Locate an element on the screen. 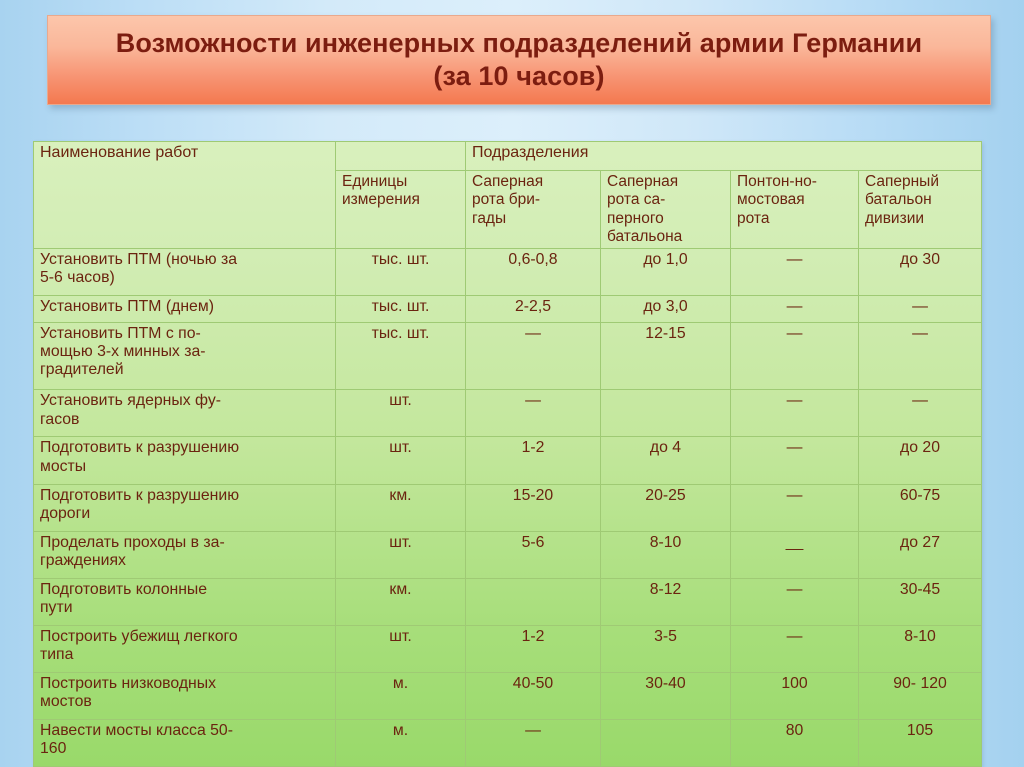 The width and height of the screenshot is (1024, 767). cell-value: 60-75 is located at coordinates (920, 507).